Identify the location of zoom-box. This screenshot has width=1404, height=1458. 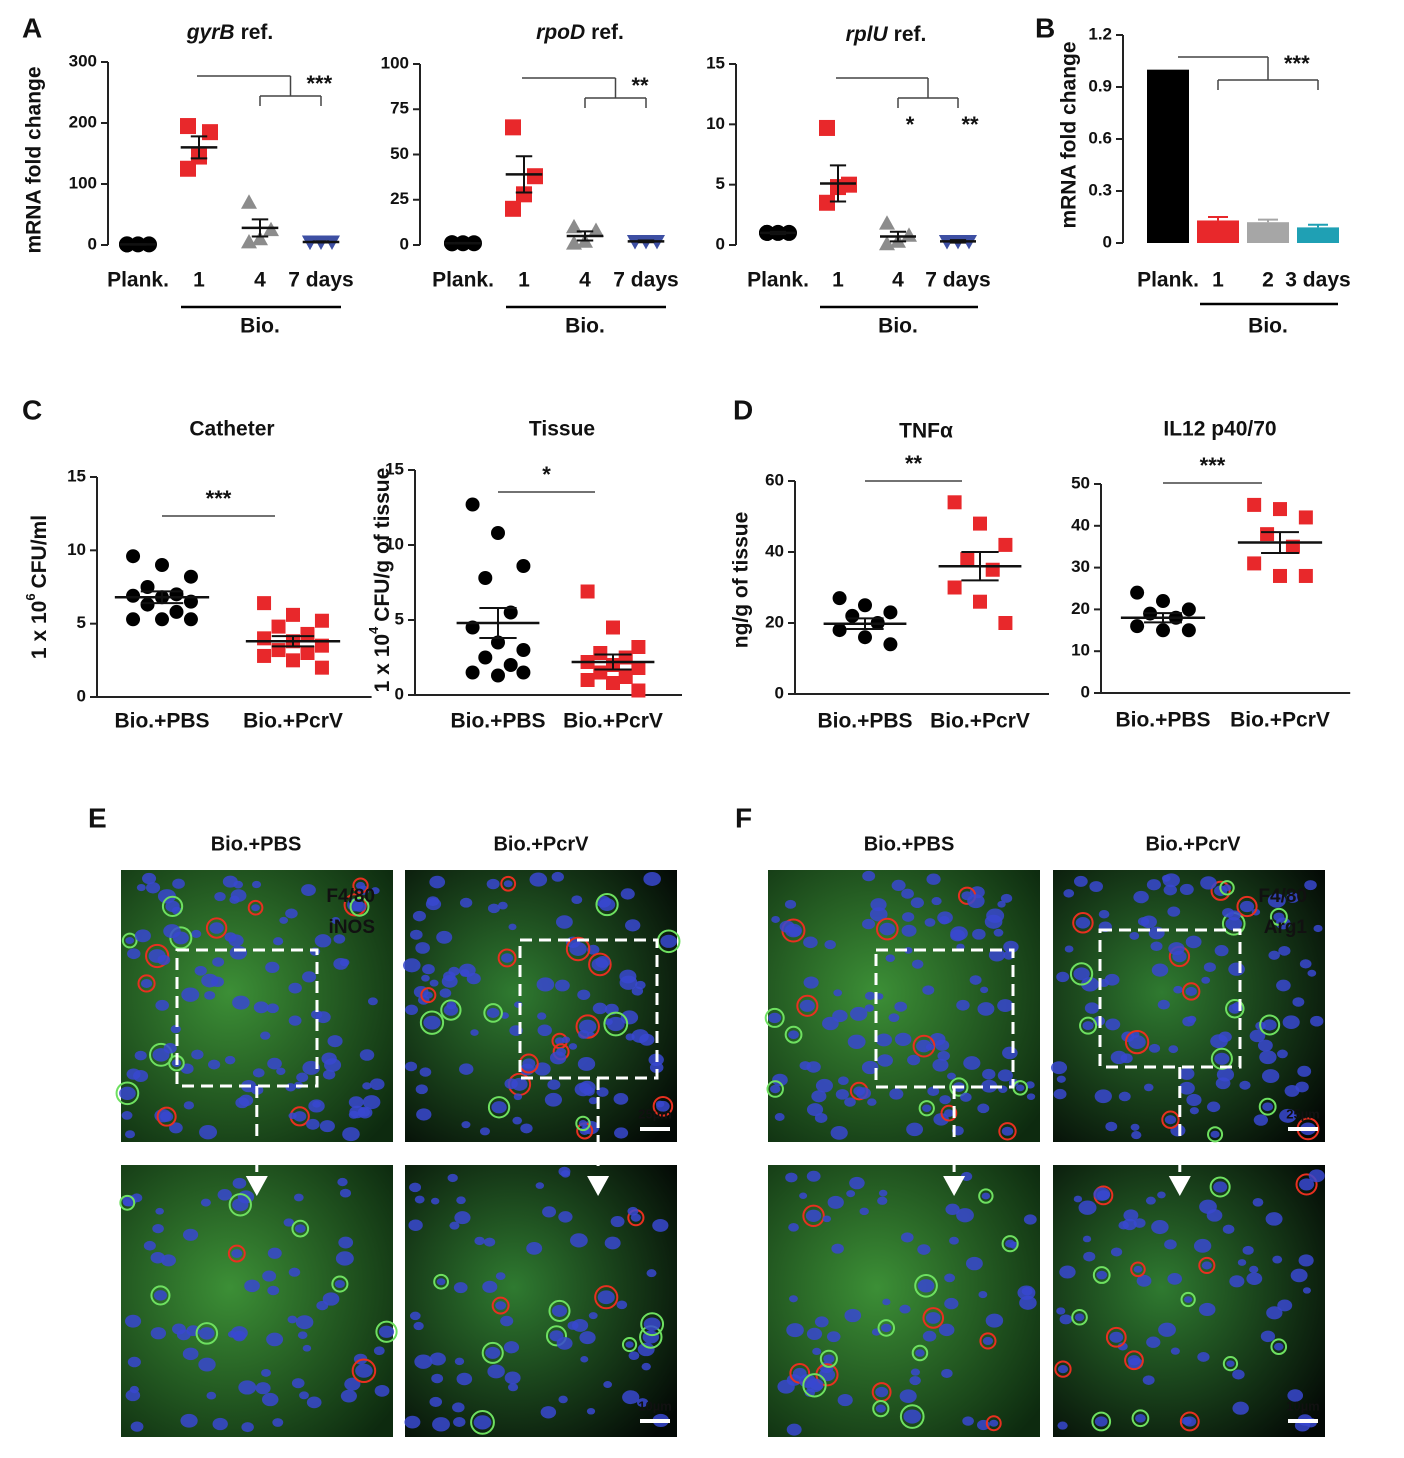
(588, 1009).